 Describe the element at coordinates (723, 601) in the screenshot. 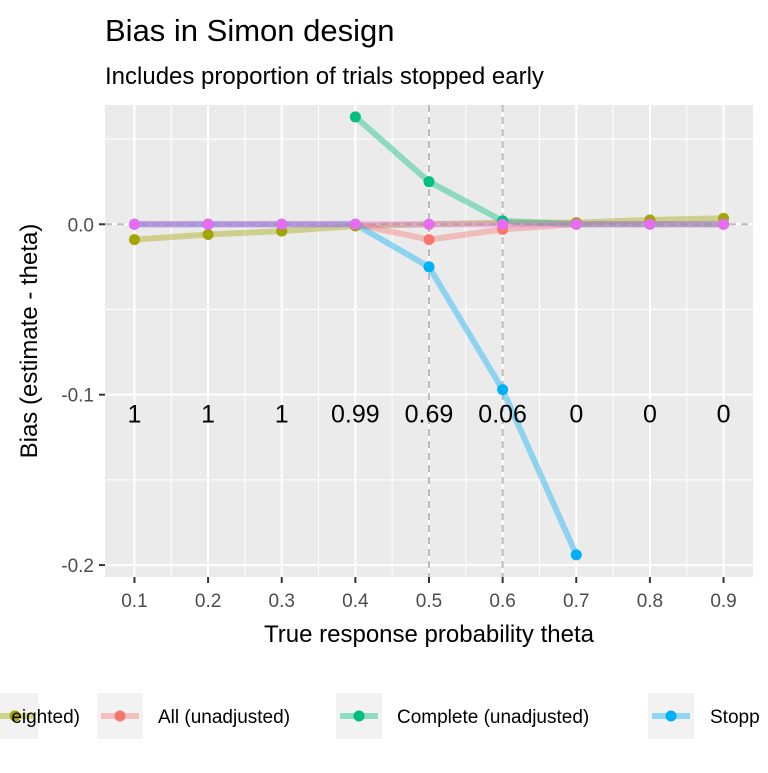

I see `x-tick-label: 0.9` at that location.